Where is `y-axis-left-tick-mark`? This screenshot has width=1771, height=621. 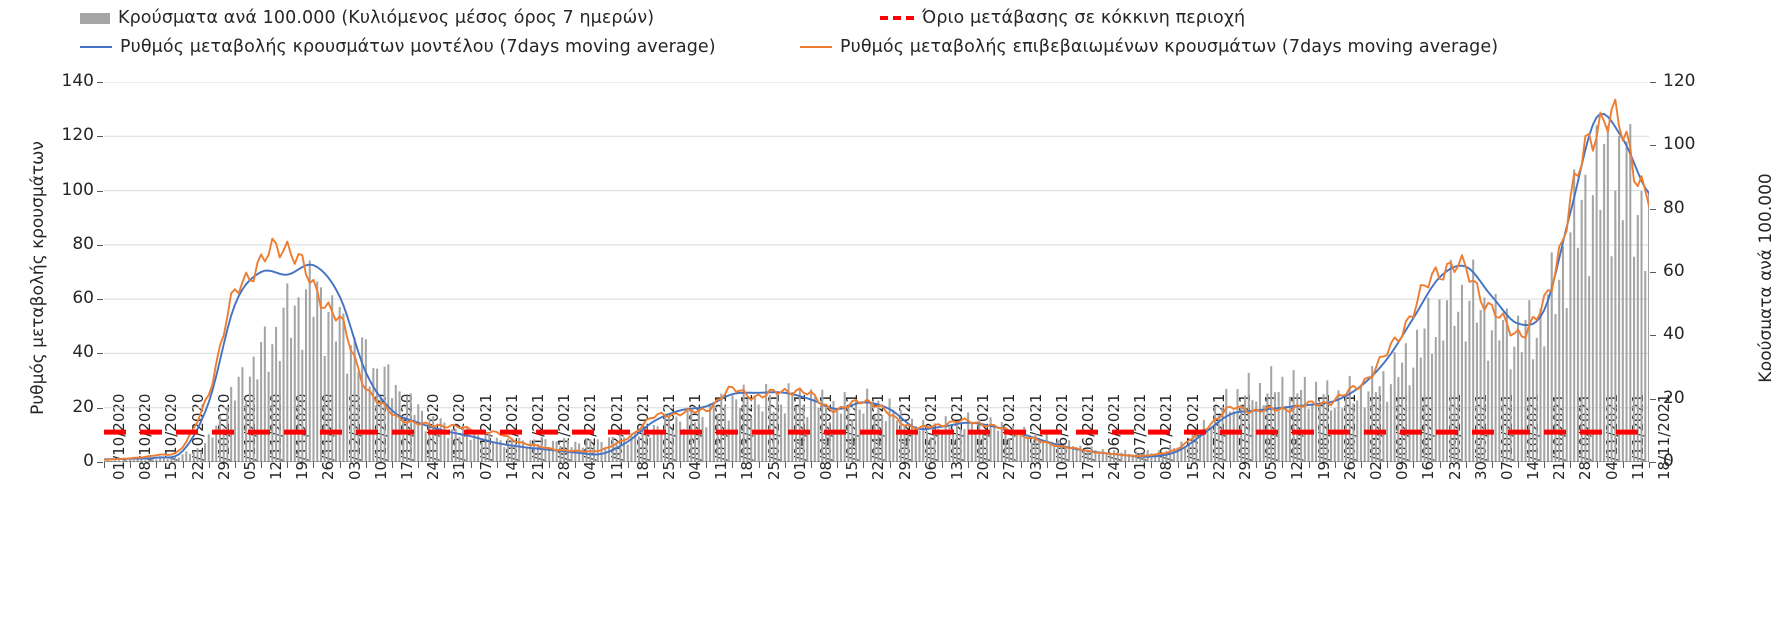
y-axis-left-tick-mark is located at coordinates (100, 137).